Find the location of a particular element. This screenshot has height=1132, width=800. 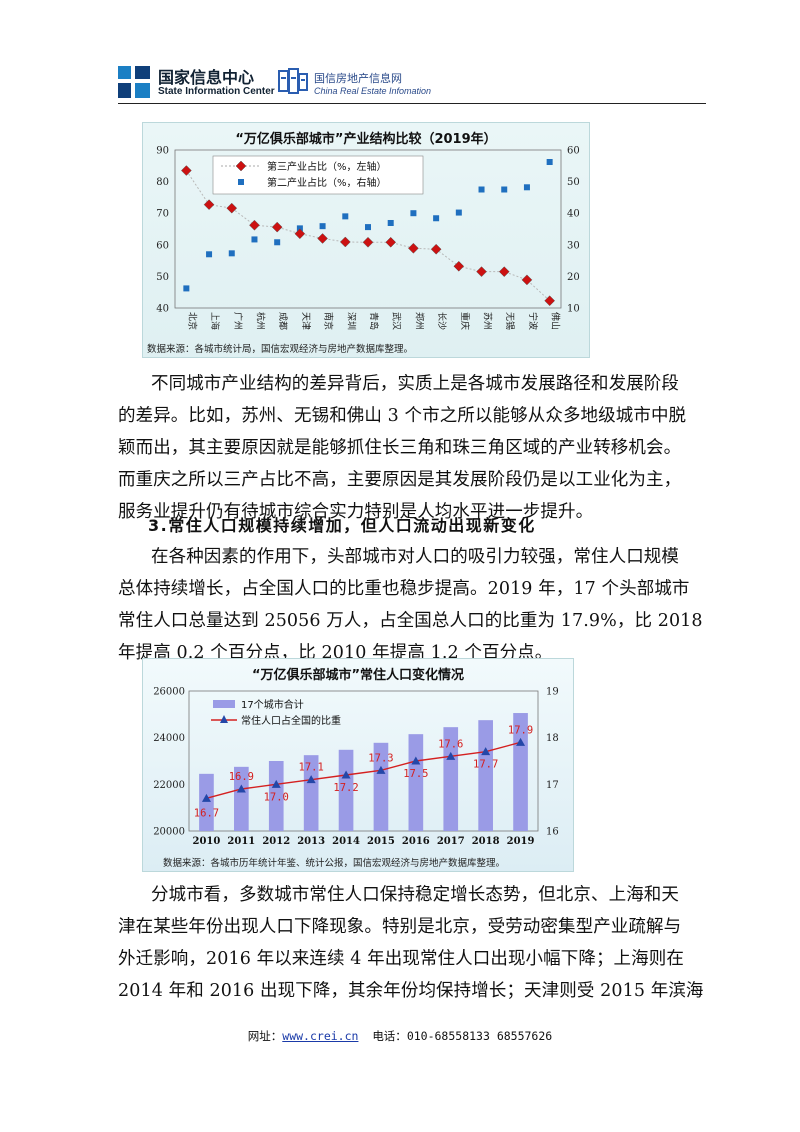

chart2-source: 数据来源：各城市历年统计年鉴、统计公报，国信宏观经济与房地产数据库整理。 is located at coordinates (334, 863).